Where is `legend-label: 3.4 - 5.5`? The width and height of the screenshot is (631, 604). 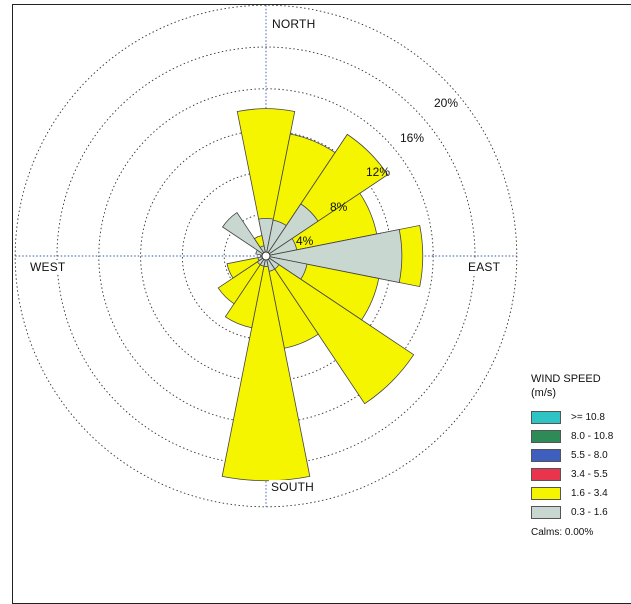
legend-label: 3.4 - 5.5 is located at coordinates (589, 474).